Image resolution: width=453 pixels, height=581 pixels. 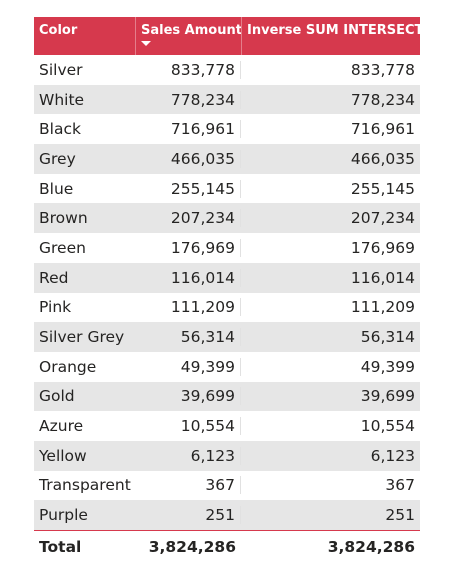 I want to click on total-sales-amount: 3,824,286, so click(x=192, y=547).